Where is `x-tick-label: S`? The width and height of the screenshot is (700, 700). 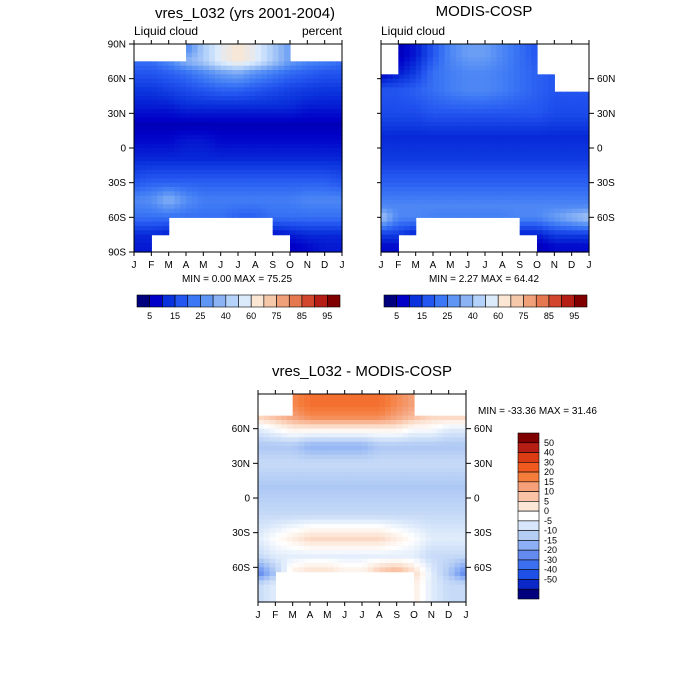
x-tick-label: S is located at coordinates (519, 265).